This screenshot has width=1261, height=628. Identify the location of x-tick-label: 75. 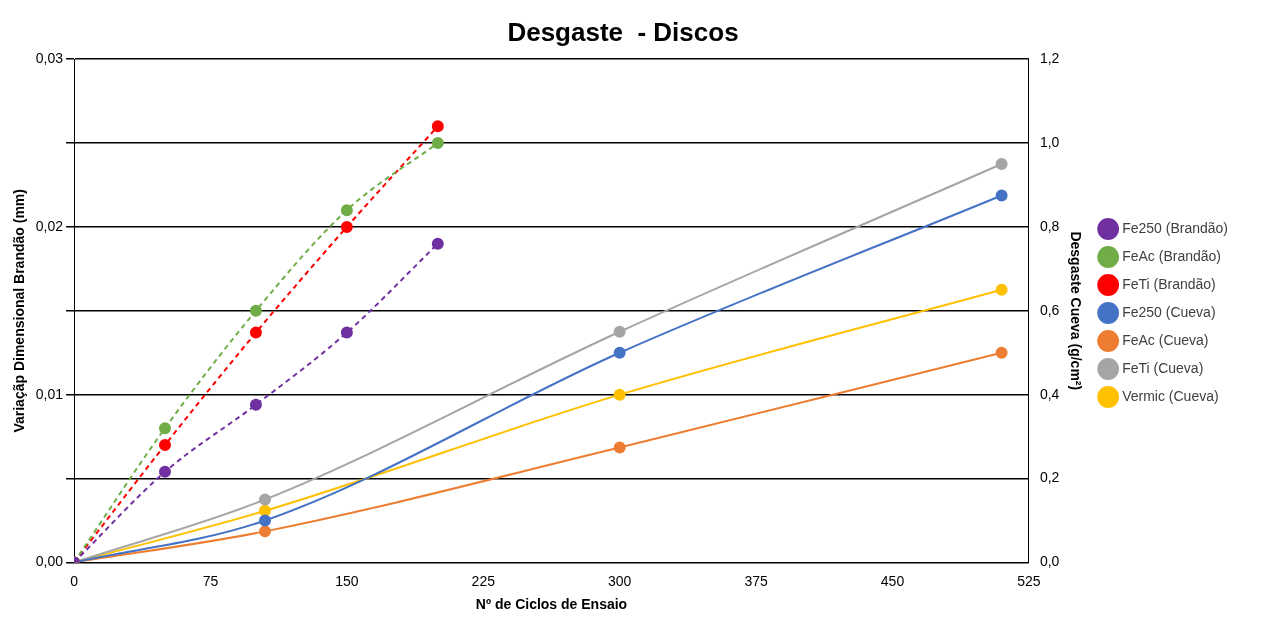
(210, 580).